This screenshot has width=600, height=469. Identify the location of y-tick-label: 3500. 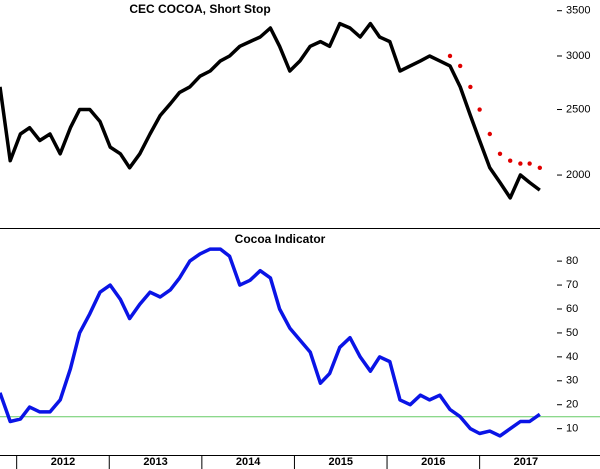
(578, 11).